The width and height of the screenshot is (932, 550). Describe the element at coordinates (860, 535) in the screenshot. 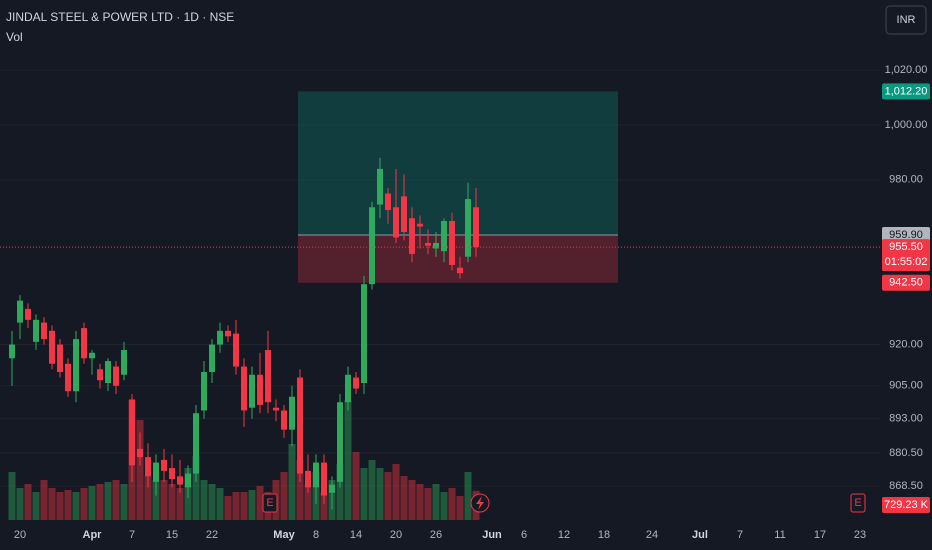

I see `x-tick-label: 23` at that location.